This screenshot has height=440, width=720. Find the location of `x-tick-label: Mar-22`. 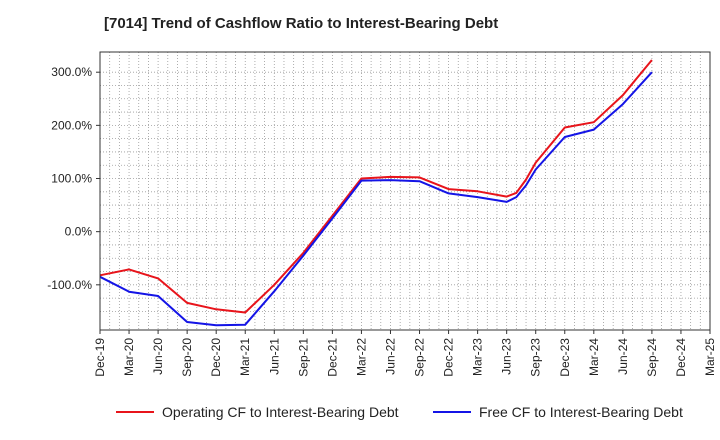

x-tick-label: Mar-22 is located at coordinates (361, 357).